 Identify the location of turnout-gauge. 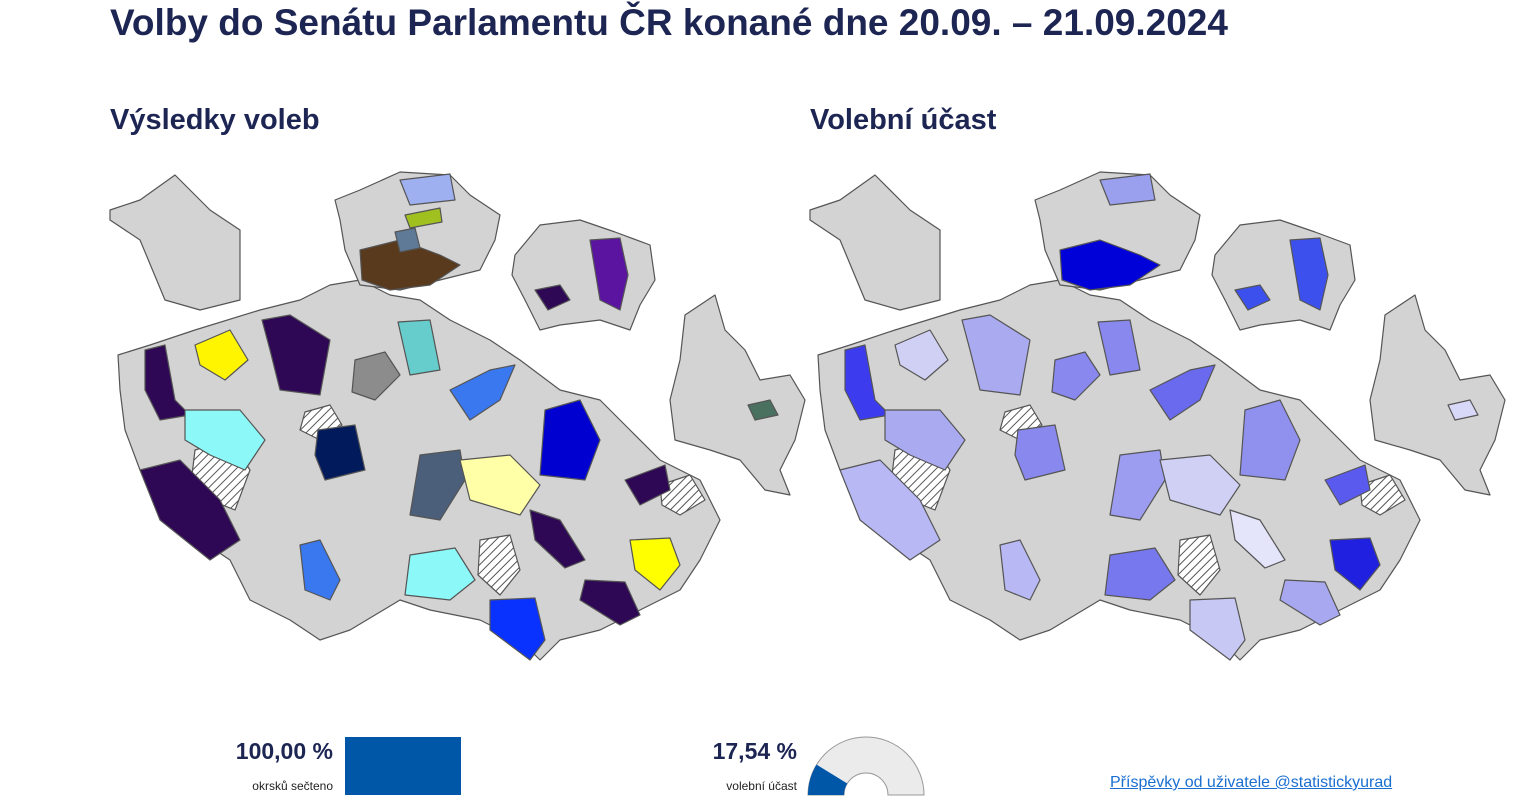
(828, 779).